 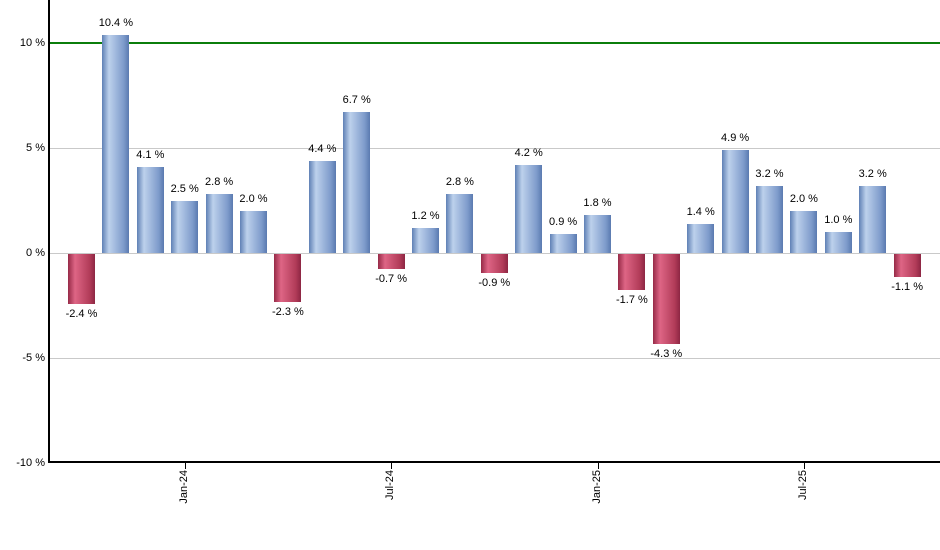 I want to click on x-axis-tick-label: Jul-24, so click(x=390, y=485).